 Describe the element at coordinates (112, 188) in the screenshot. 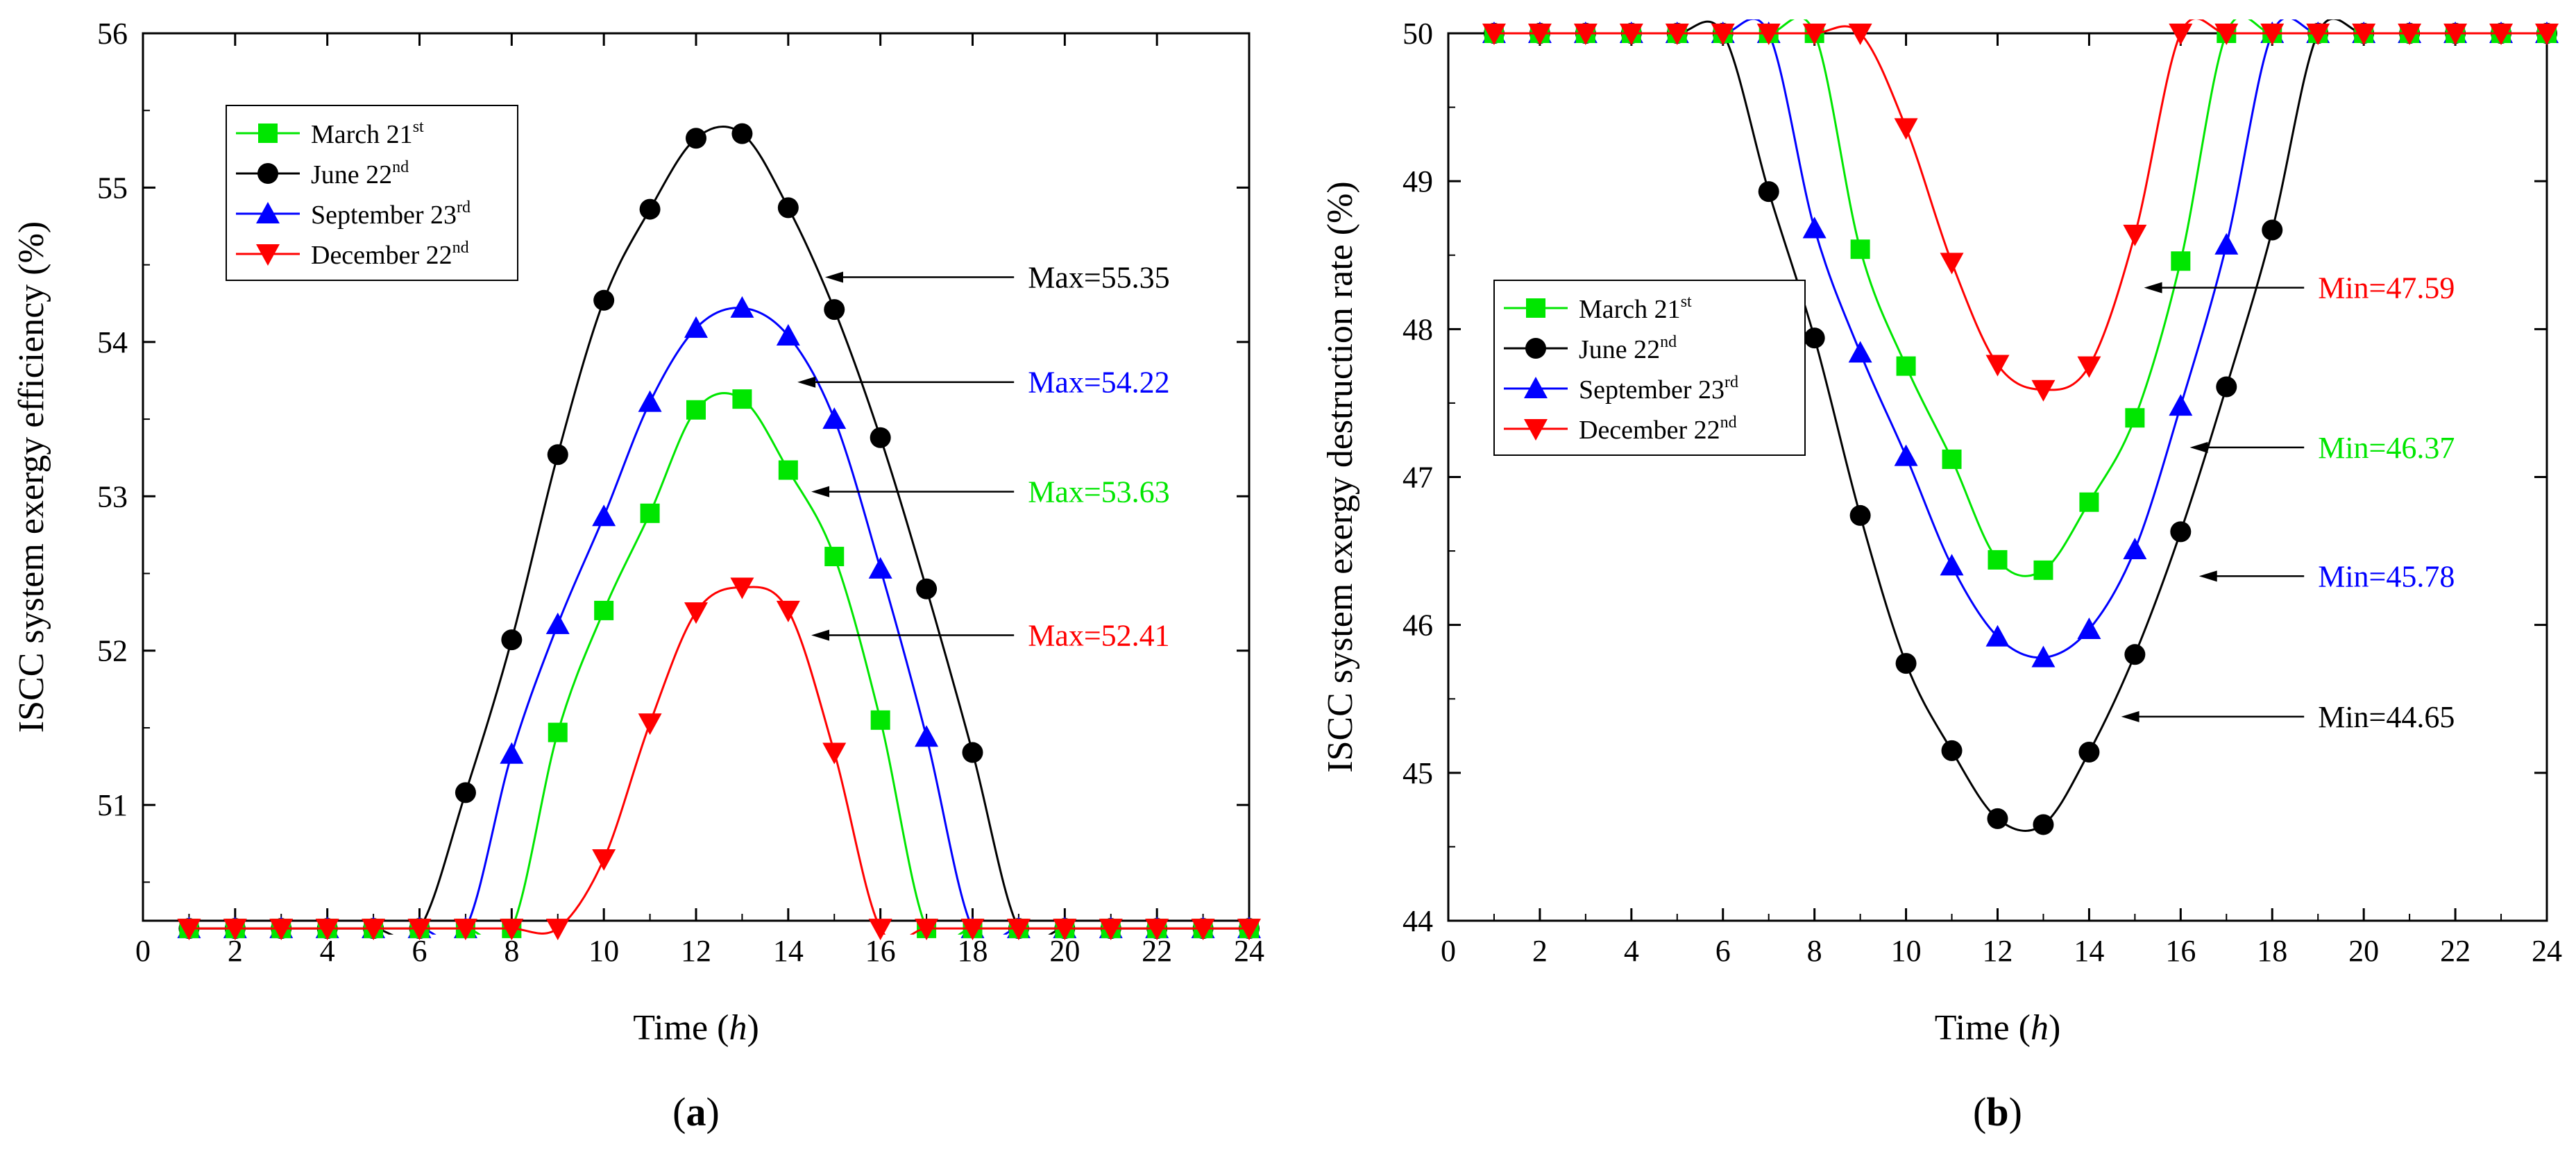

I see `y-tick-label: 55` at that location.